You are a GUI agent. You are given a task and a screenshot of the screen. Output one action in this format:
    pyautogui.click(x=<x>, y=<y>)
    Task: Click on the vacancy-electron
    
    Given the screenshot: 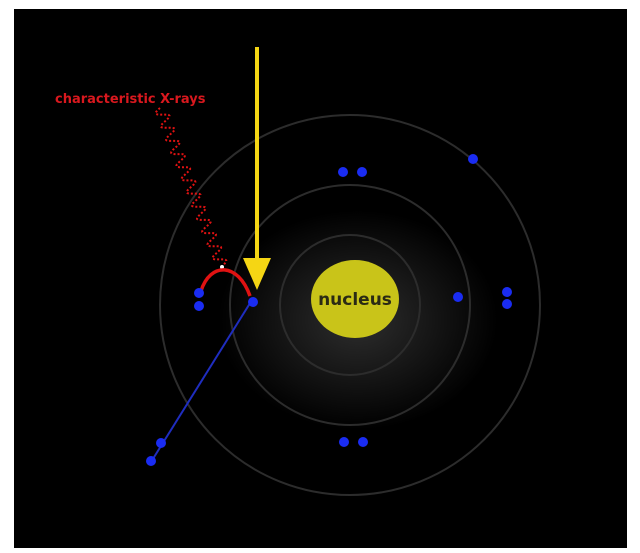 What is the action you would take?
    pyautogui.click(x=253, y=302)
    